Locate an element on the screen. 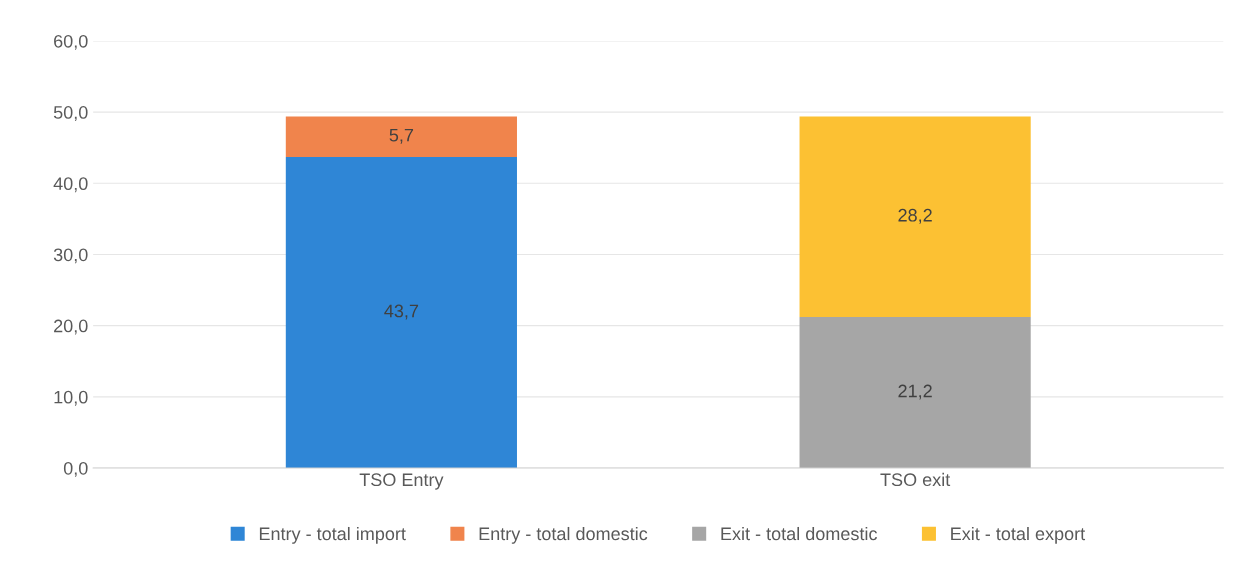 This screenshot has height=585, width=1242. legend-label: Entry - total import is located at coordinates (332, 535).